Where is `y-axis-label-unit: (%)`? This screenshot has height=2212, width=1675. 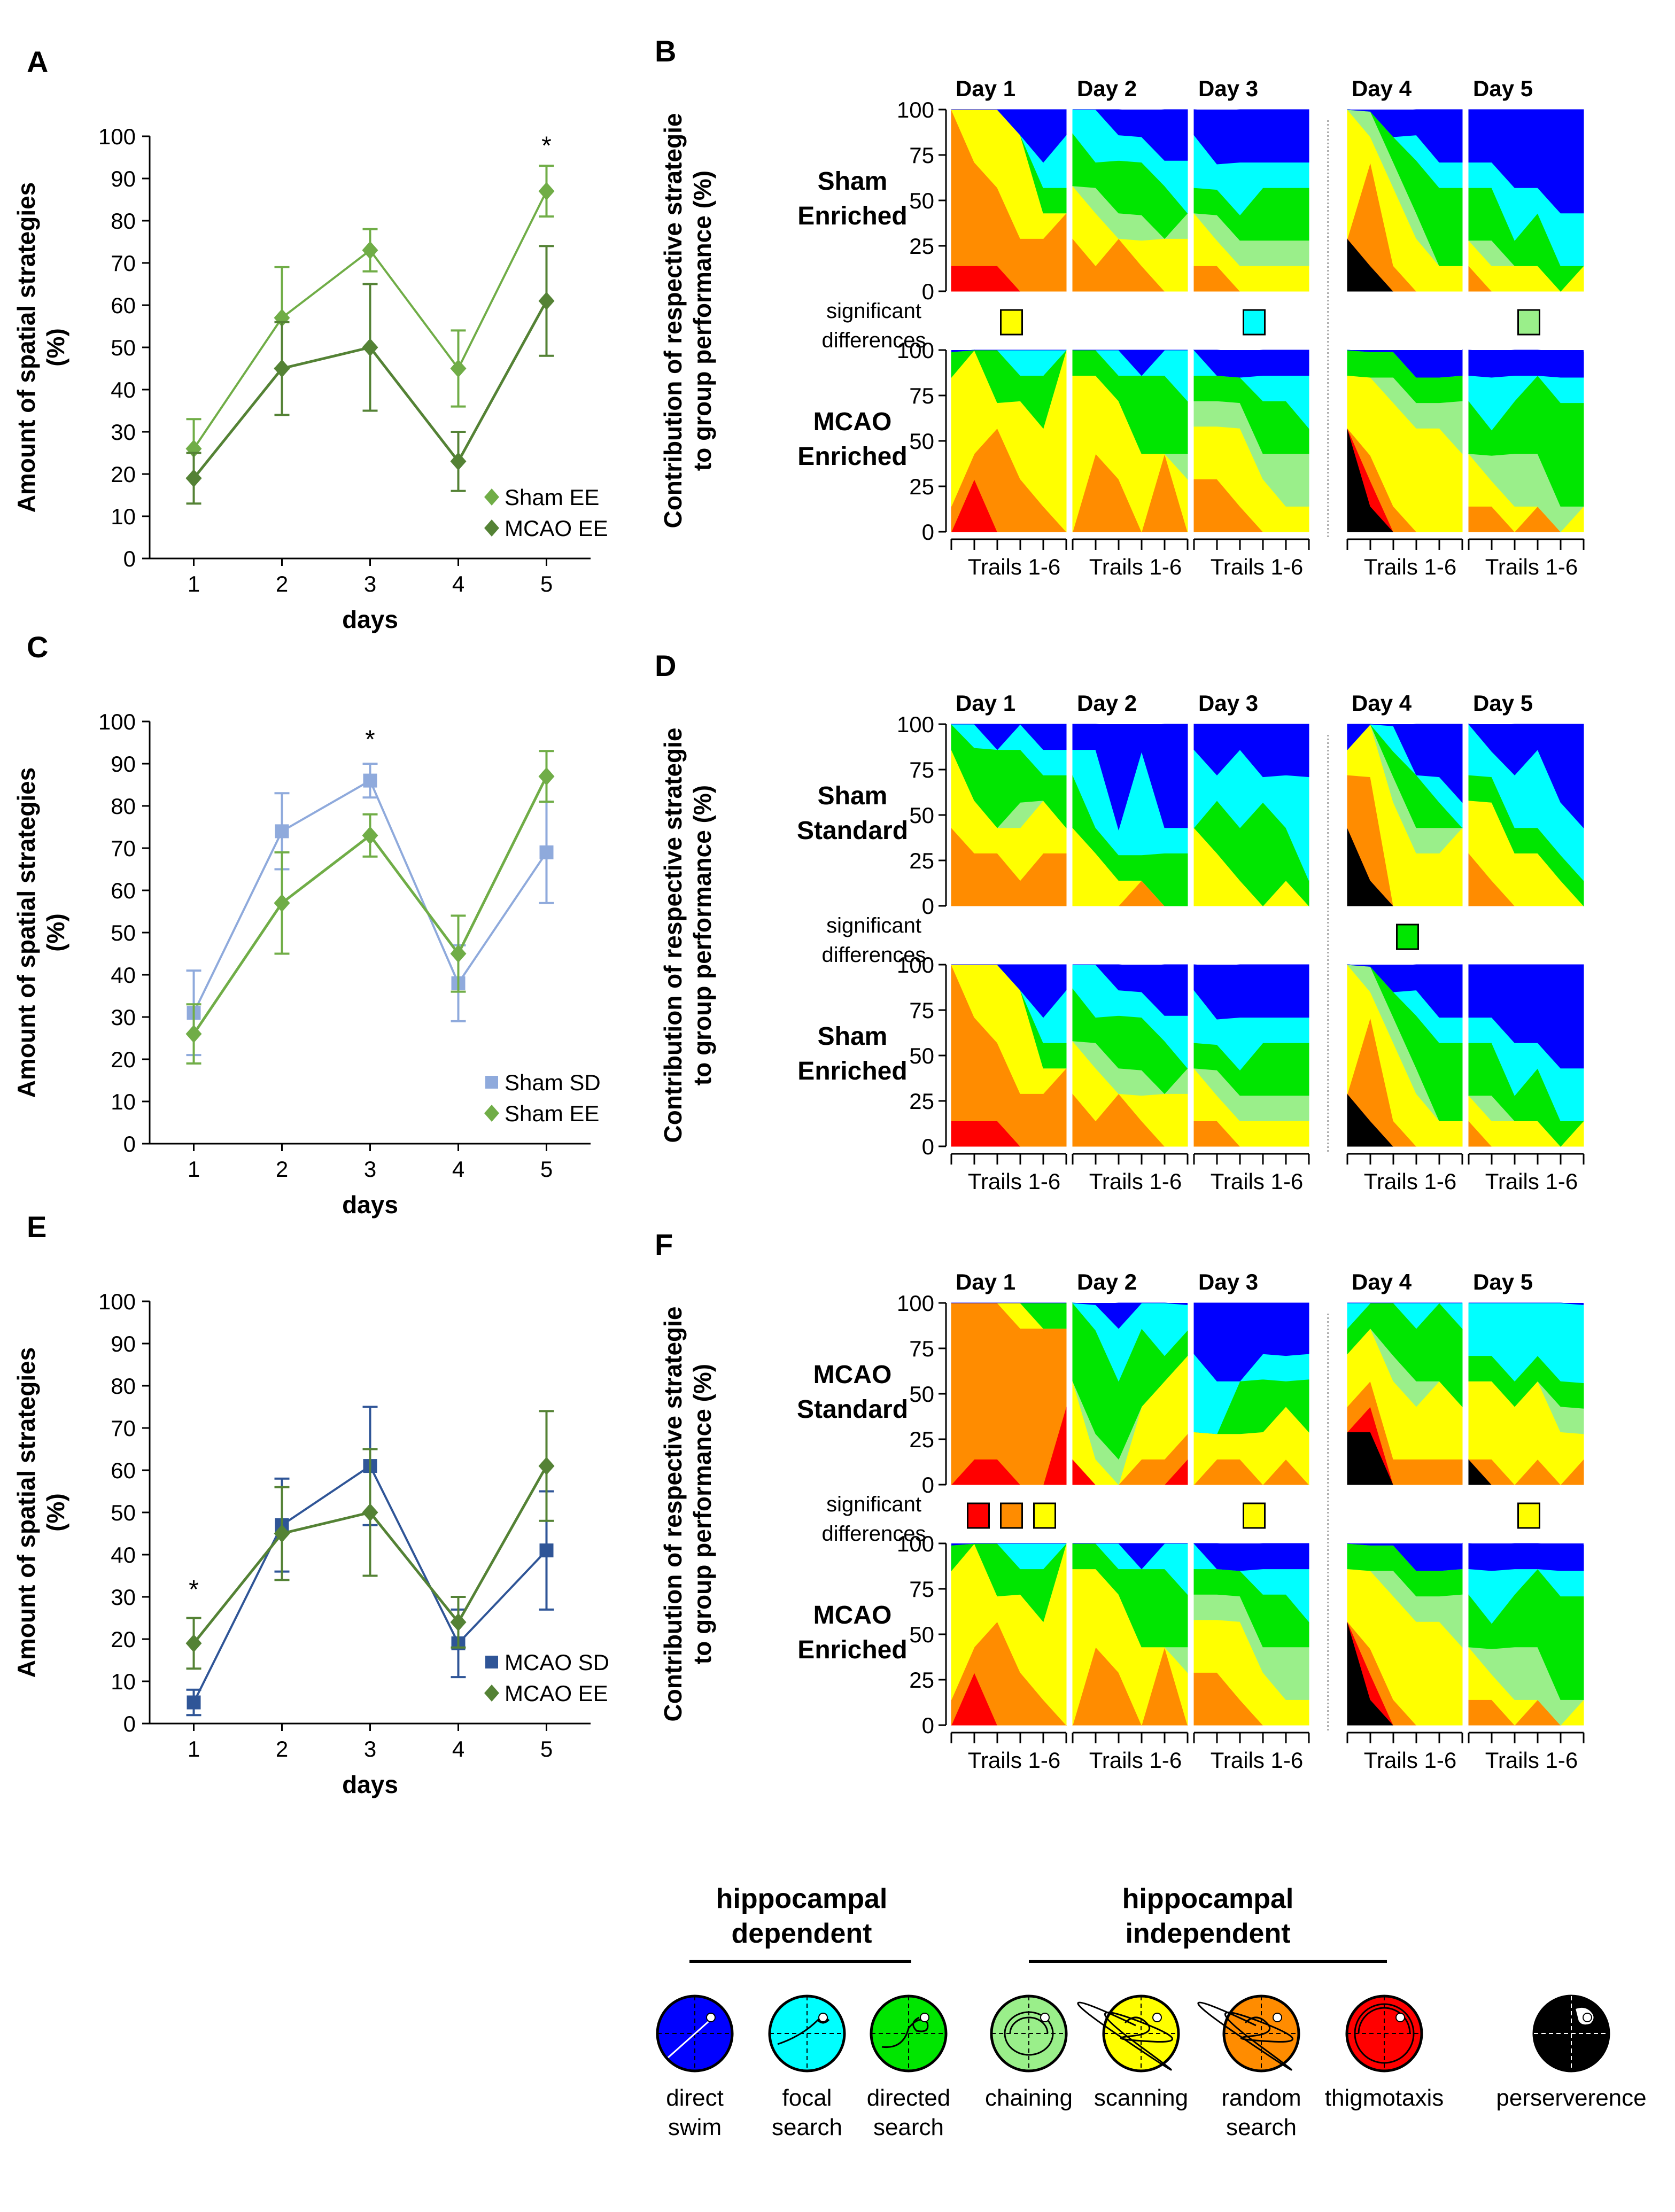 y-axis-label-unit: (%) is located at coordinates (55, 933).